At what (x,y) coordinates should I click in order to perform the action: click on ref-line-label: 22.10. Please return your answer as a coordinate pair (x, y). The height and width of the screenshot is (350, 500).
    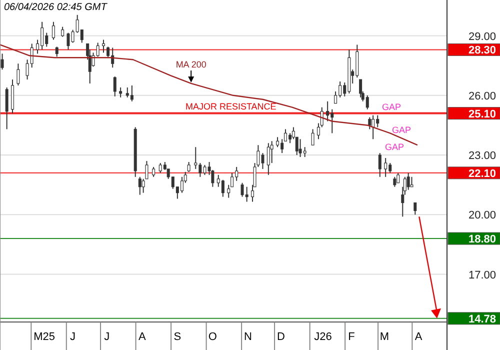
    Looking at the image, I should click on (482, 174).